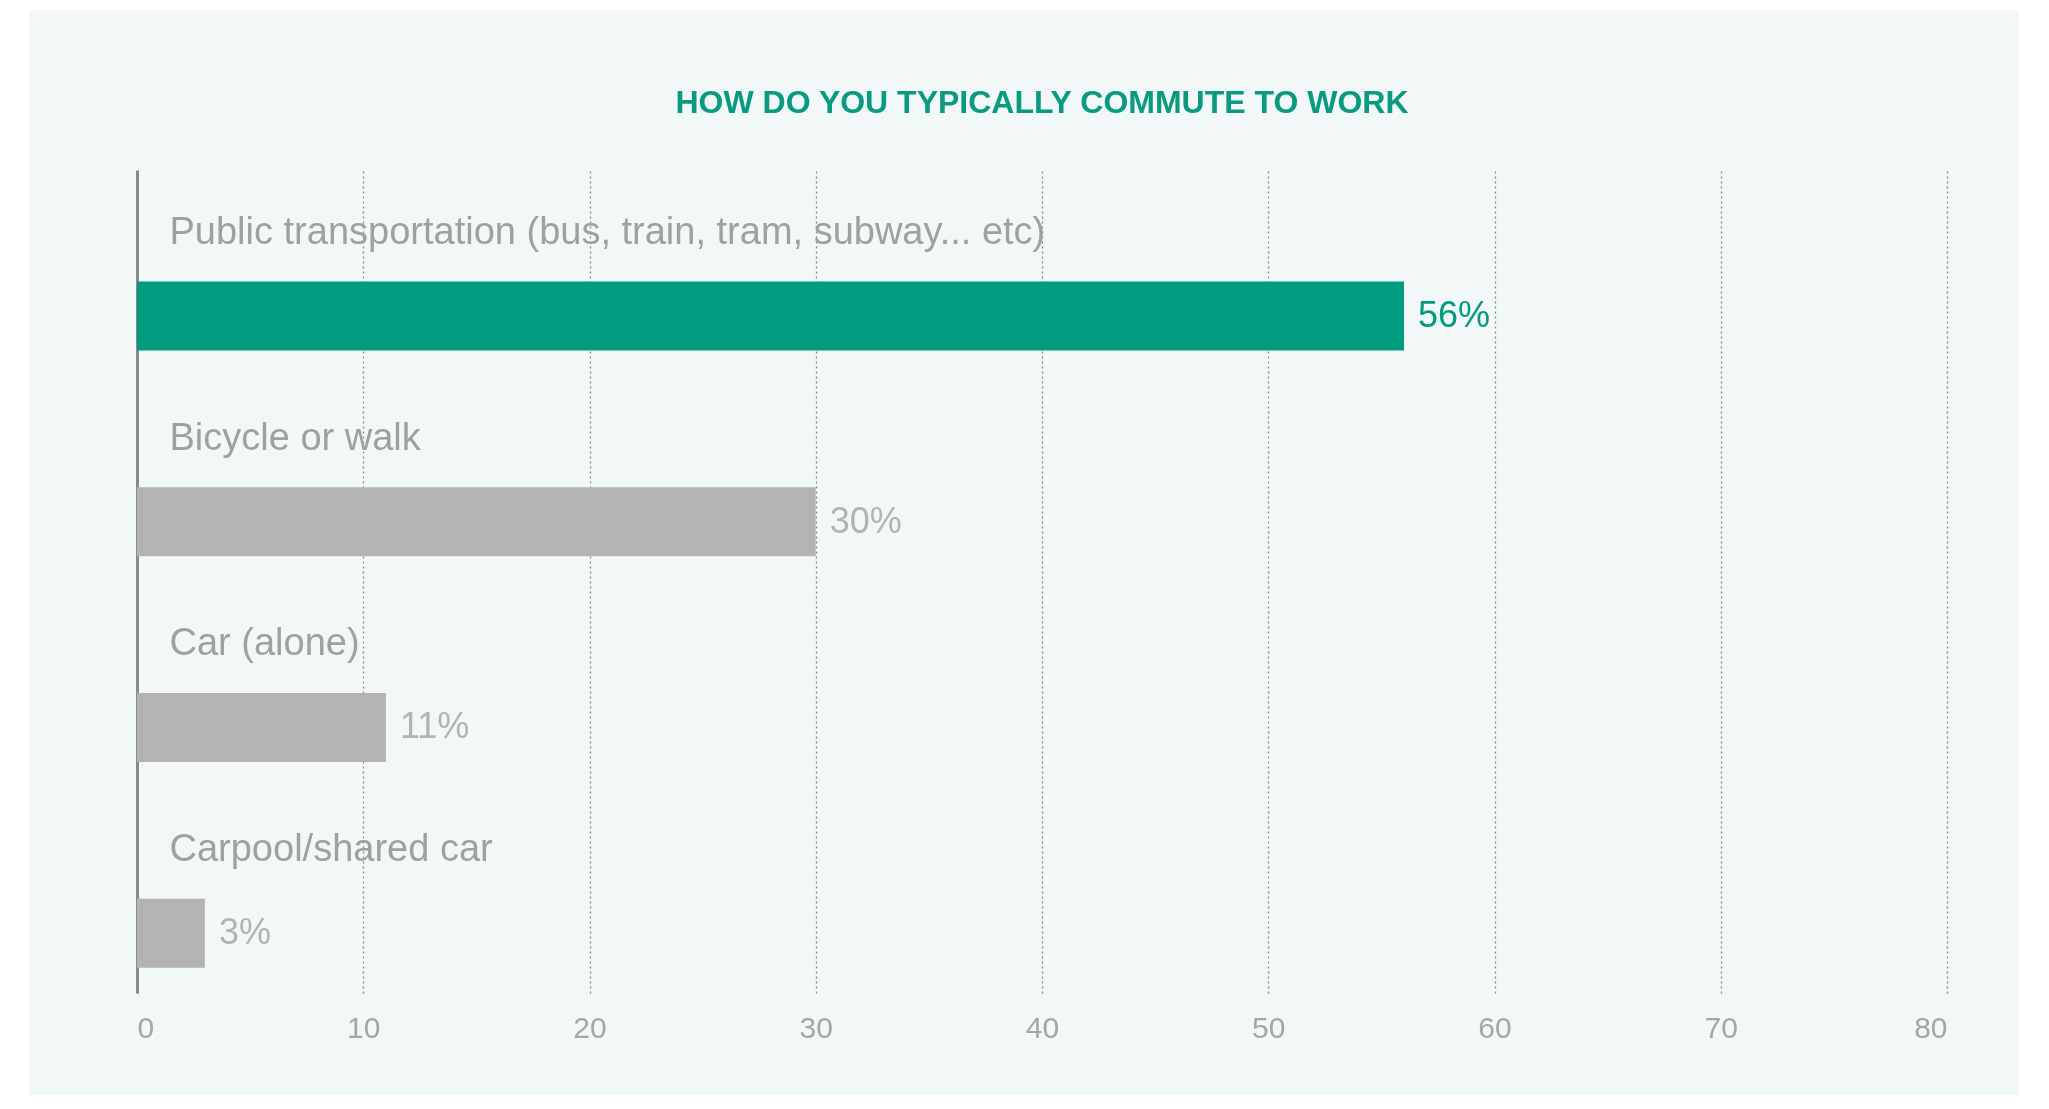  I want to click on x-tick-label: 40, so click(1042, 1027).